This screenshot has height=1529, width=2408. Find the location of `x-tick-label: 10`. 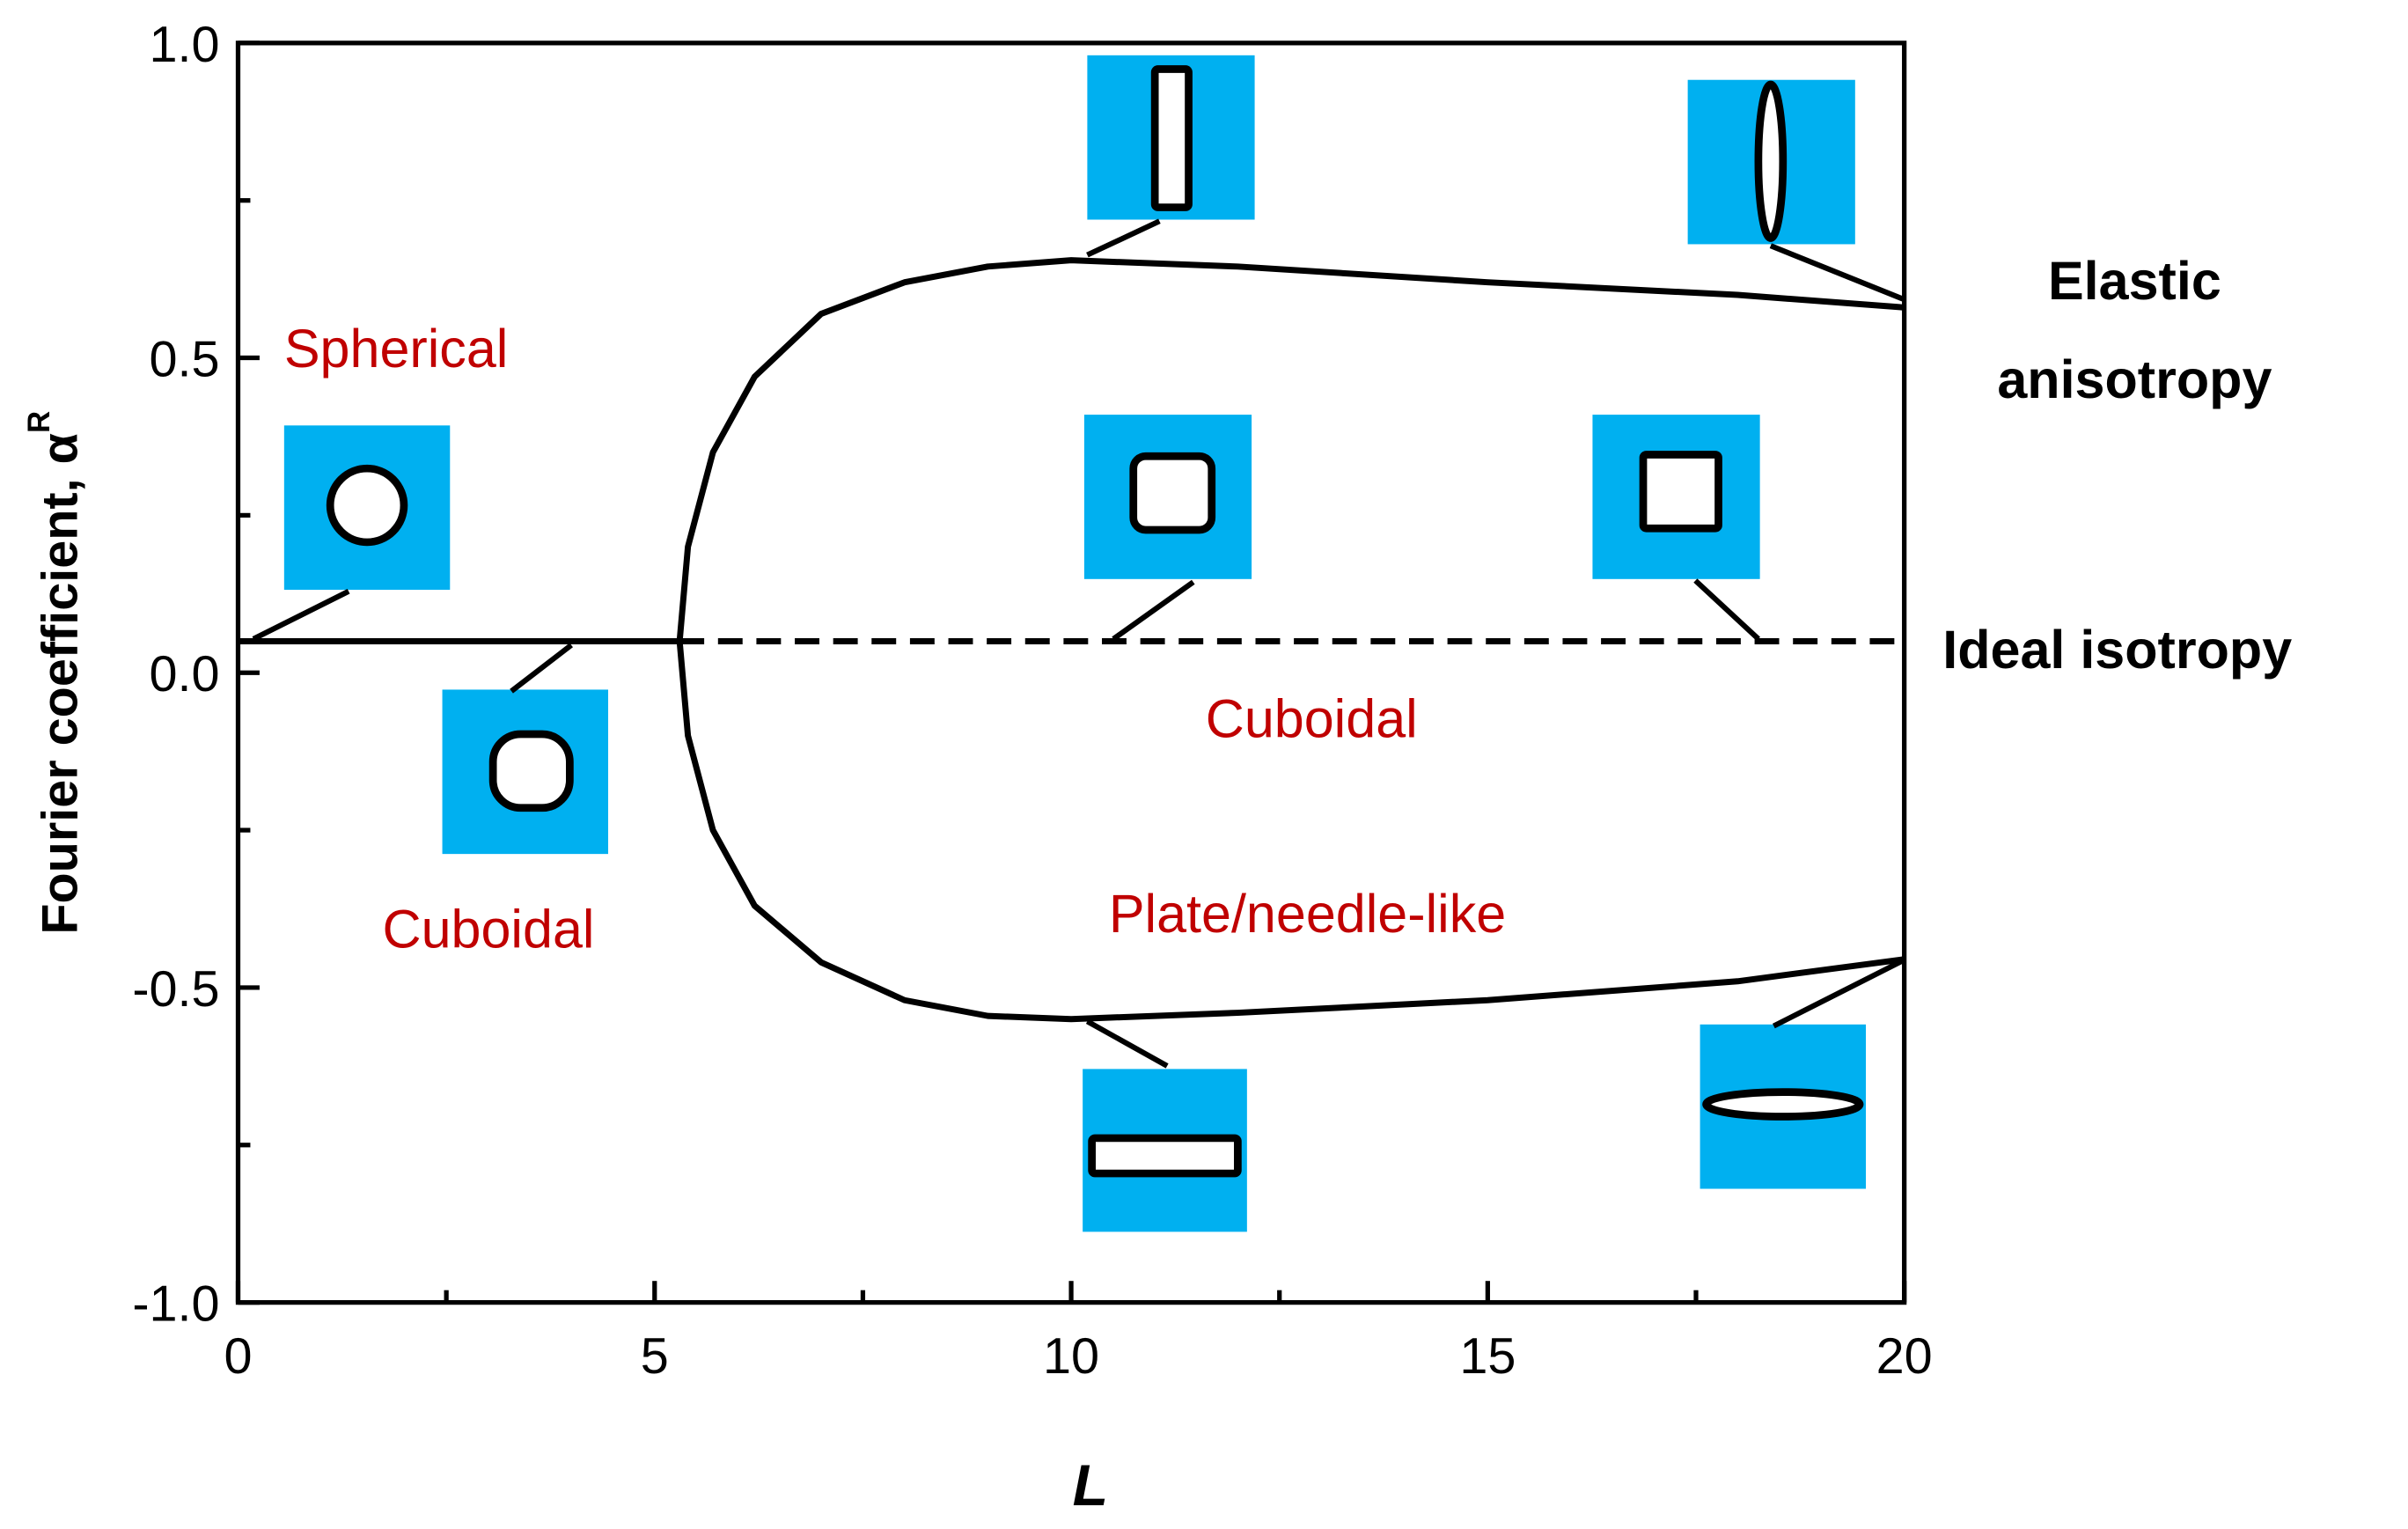

x-tick-label: 10 is located at coordinates (1071, 1356).